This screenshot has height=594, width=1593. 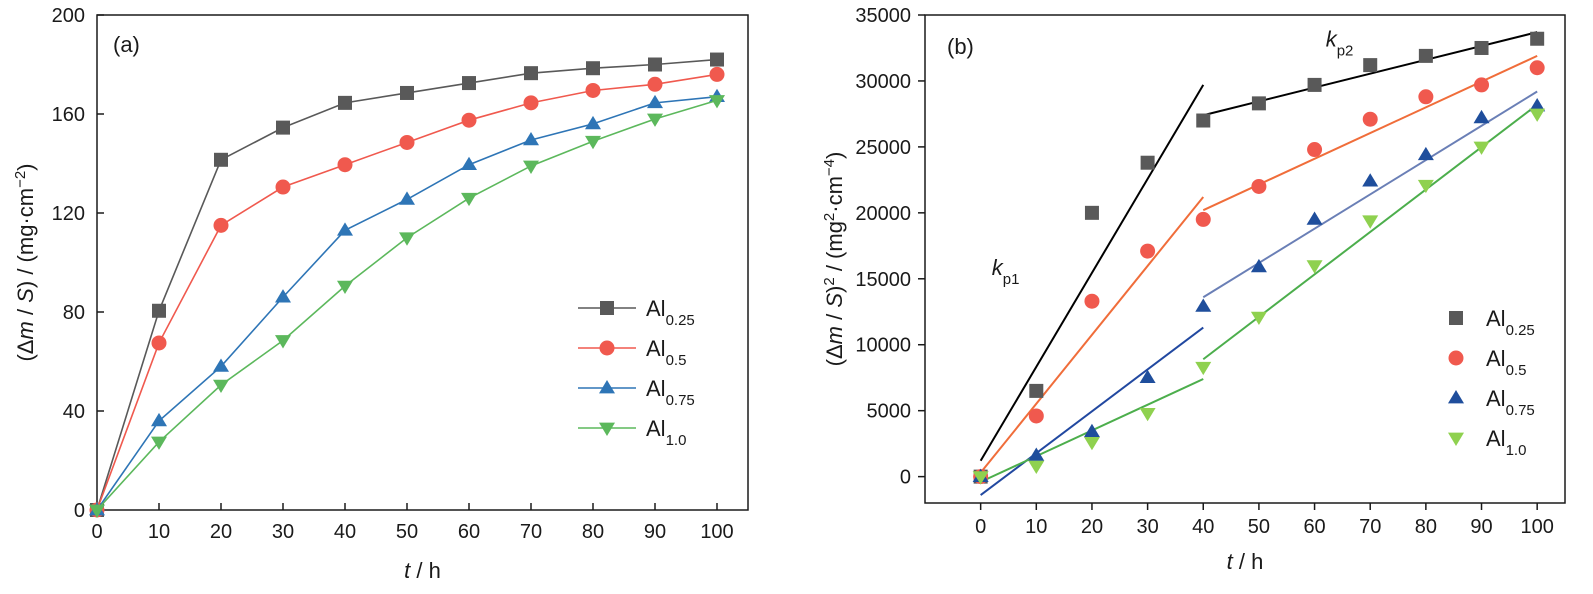 I want to click on y-tick-label: 5000, so click(x=889, y=412).